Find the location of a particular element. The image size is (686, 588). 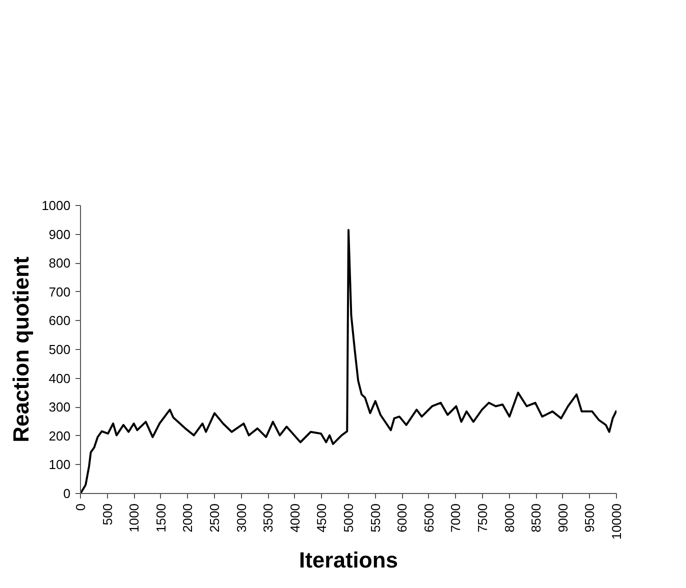

x-tick-label: 0 is located at coordinates (80, 507).